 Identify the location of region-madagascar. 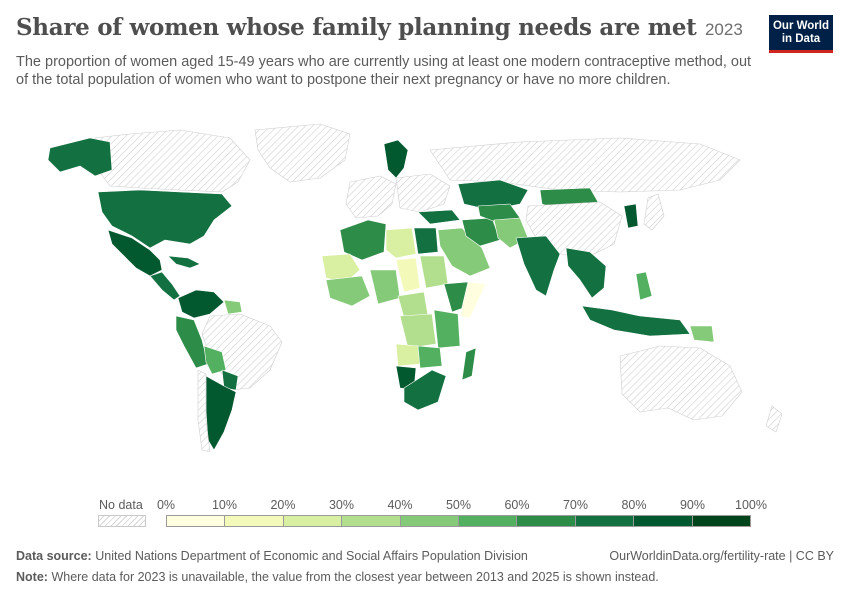
(469, 364).